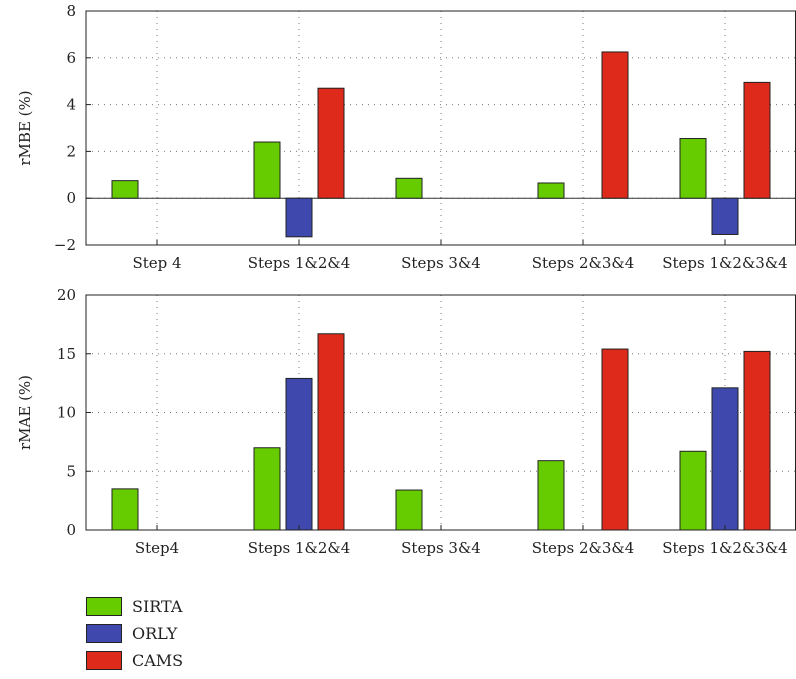 Image resolution: width=796 pixels, height=679 pixels. I want to click on y-tick-label: 8, so click(71, 11).